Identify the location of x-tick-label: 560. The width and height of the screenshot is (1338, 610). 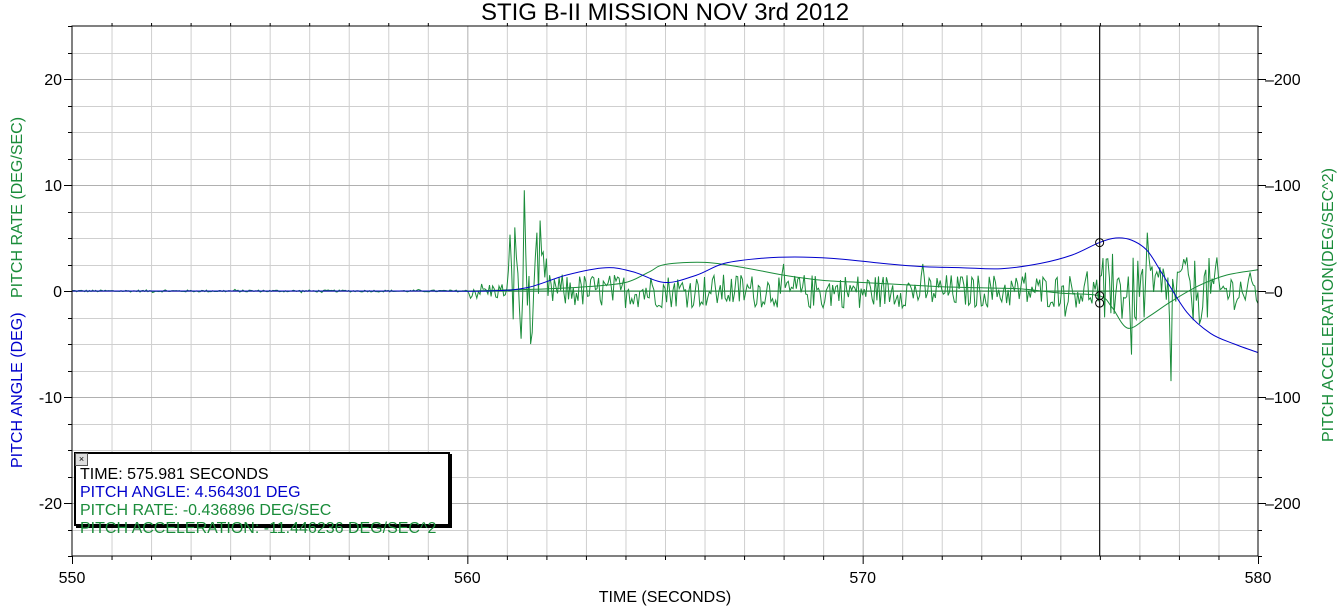
(467, 578).